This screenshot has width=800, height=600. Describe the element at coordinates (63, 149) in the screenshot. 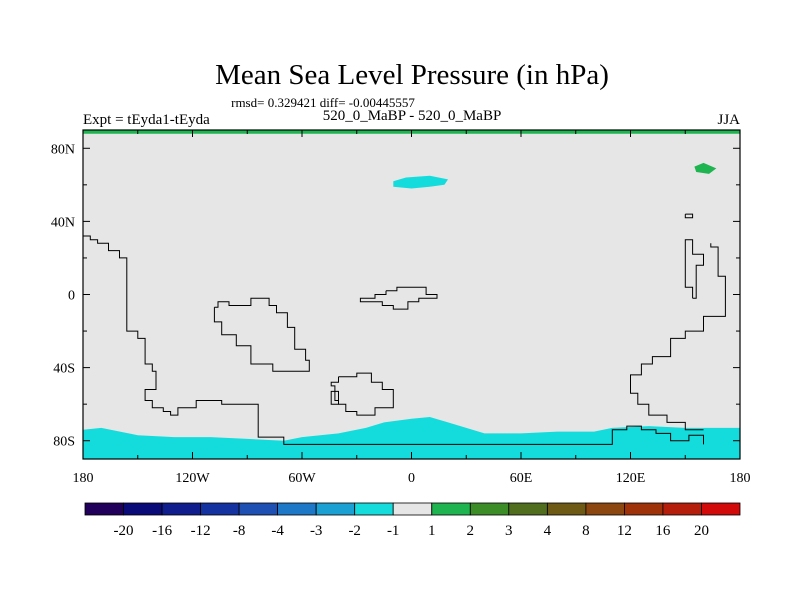

I see `y-tick-label: 80N` at that location.